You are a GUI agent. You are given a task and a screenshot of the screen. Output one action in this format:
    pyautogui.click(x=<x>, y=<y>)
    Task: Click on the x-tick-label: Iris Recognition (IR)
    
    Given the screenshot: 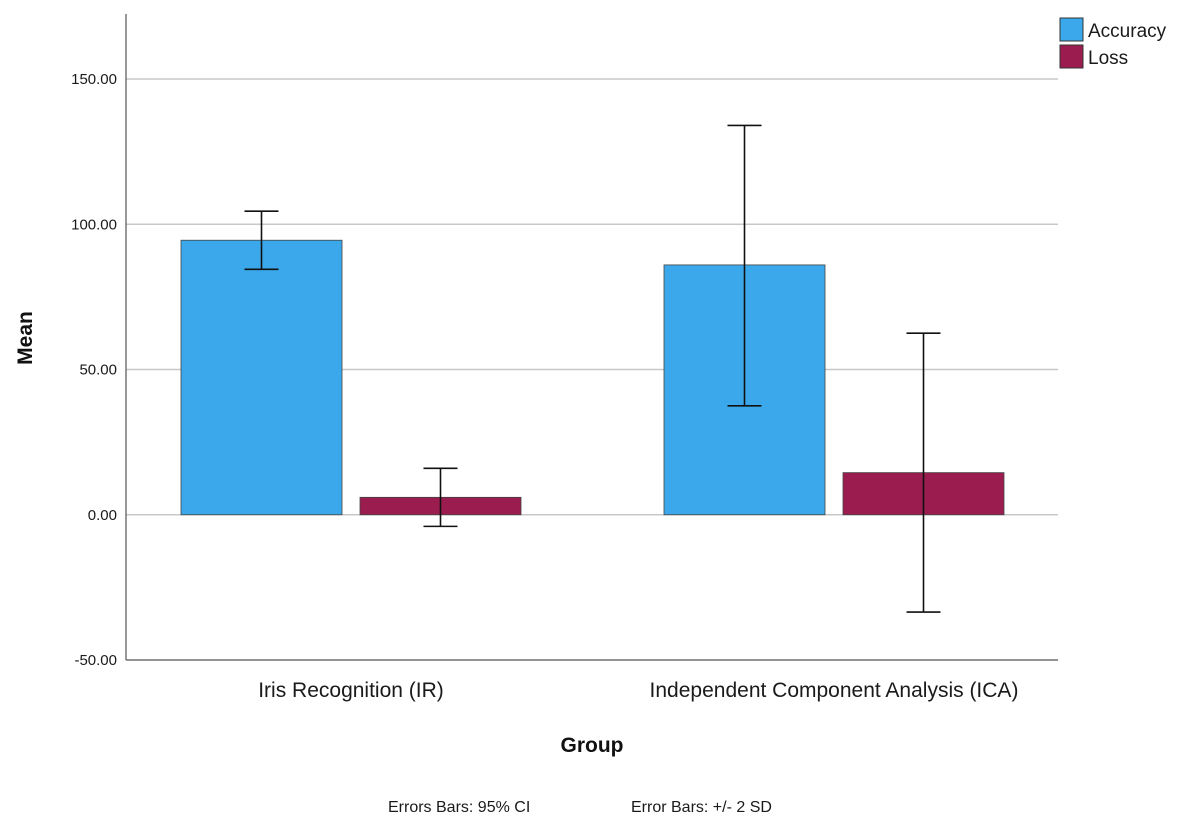 What is the action you would take?
    pyautogui.click(x=351, y=690)
    